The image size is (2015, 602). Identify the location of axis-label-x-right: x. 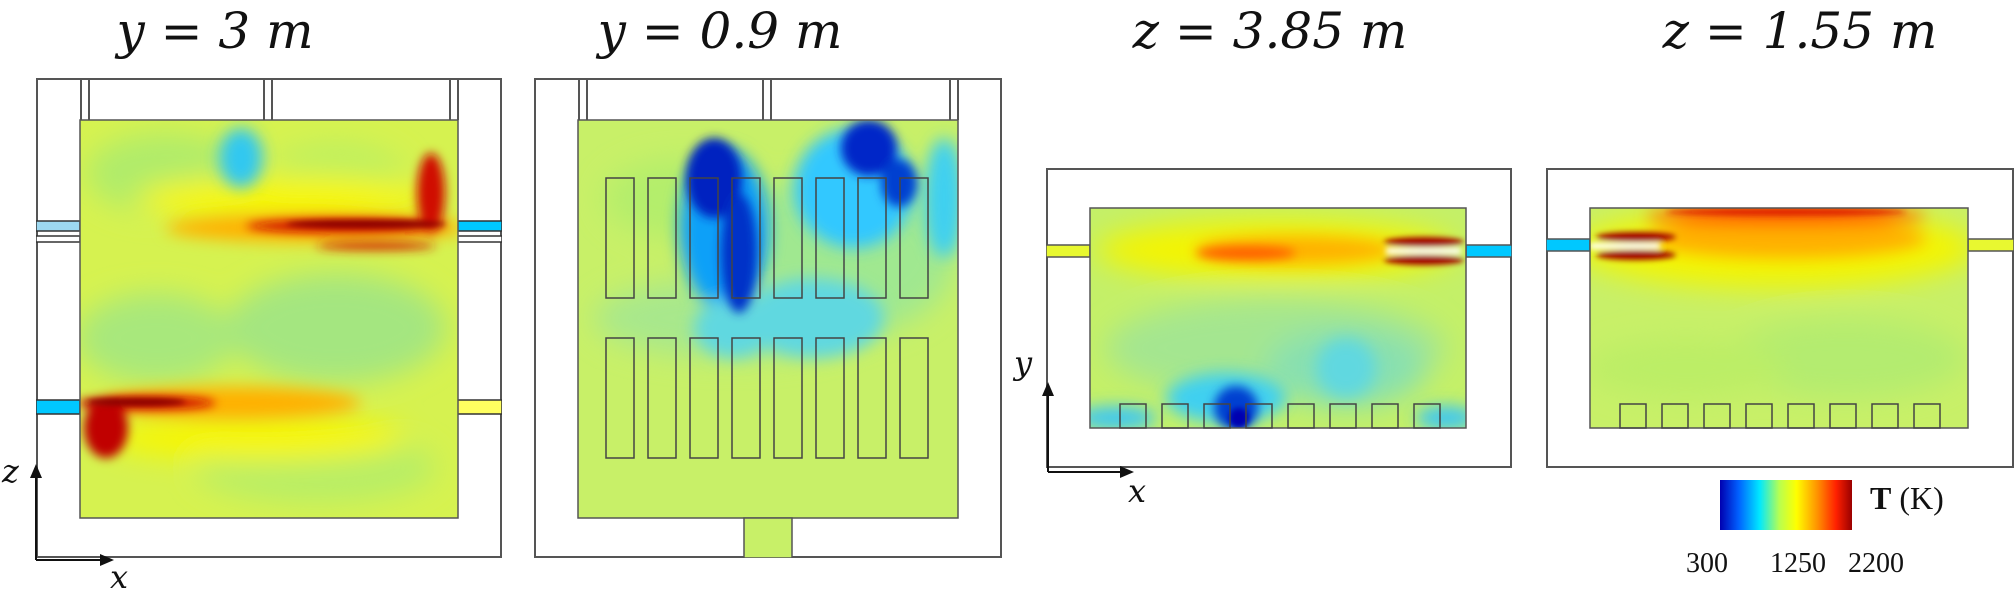
(1137, 491).